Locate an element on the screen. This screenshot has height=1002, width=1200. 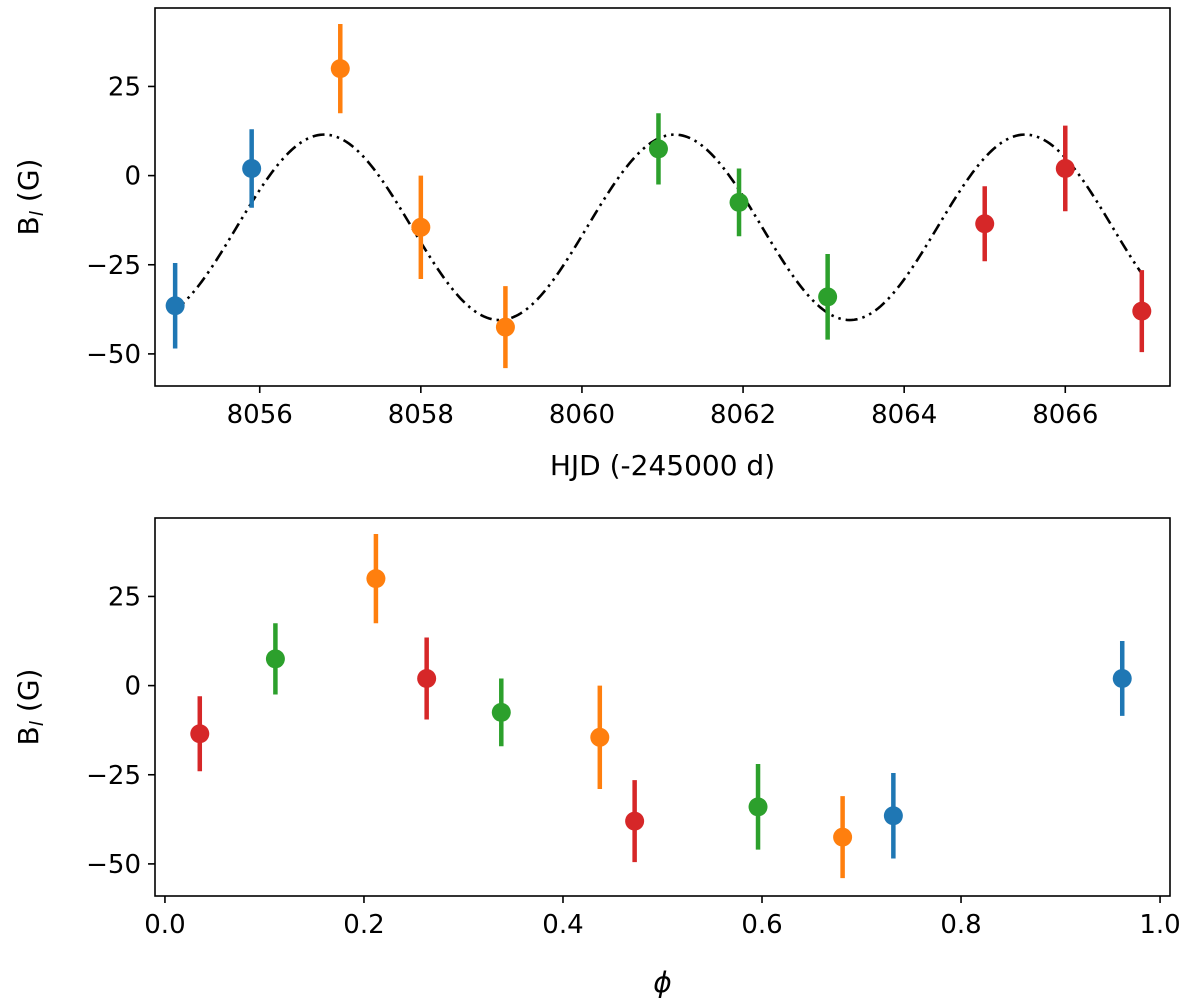
phase-x-tick-label: 1.0 is located at coordinates (1159, 925).